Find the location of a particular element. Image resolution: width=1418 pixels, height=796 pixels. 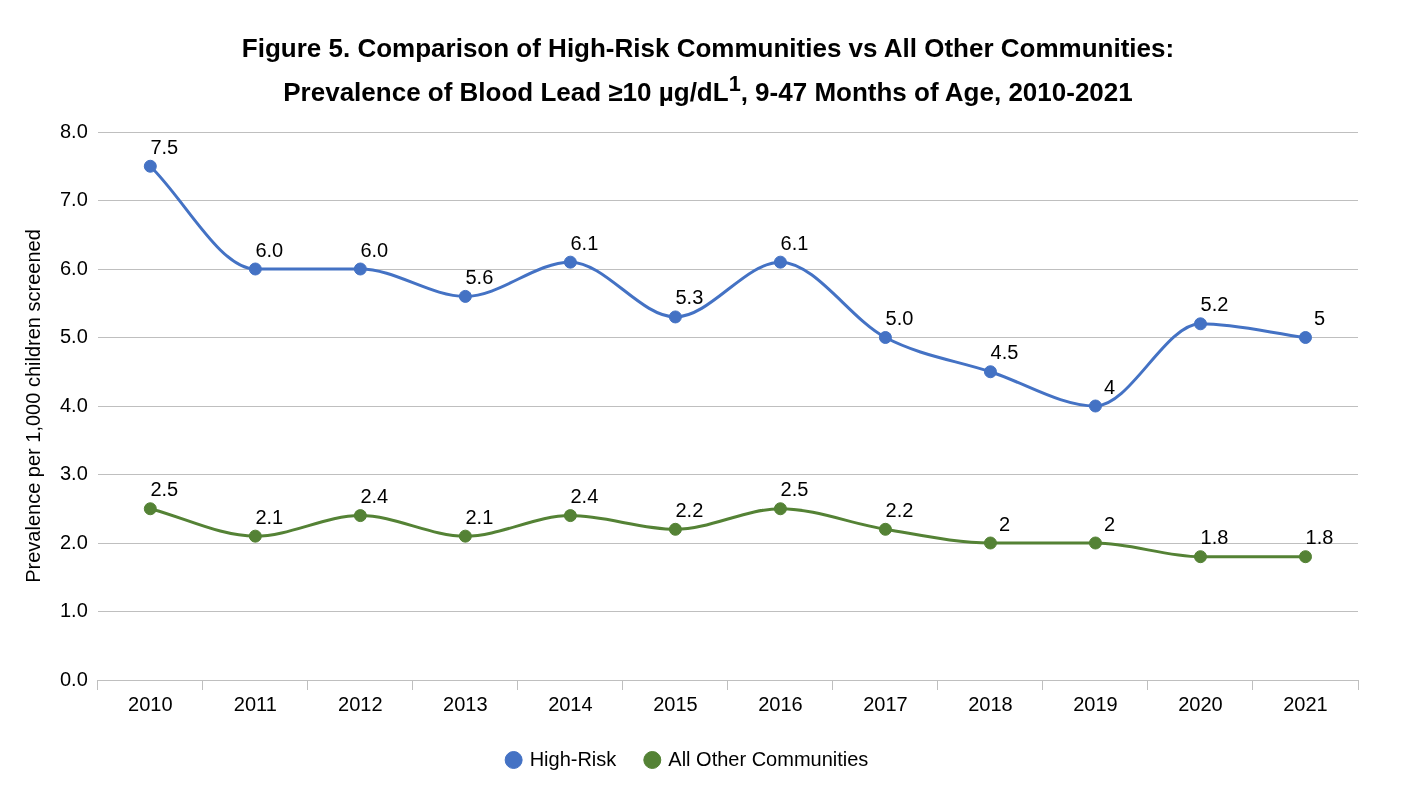

x-tick-label: 2014 is located at coordinates (570, 703).